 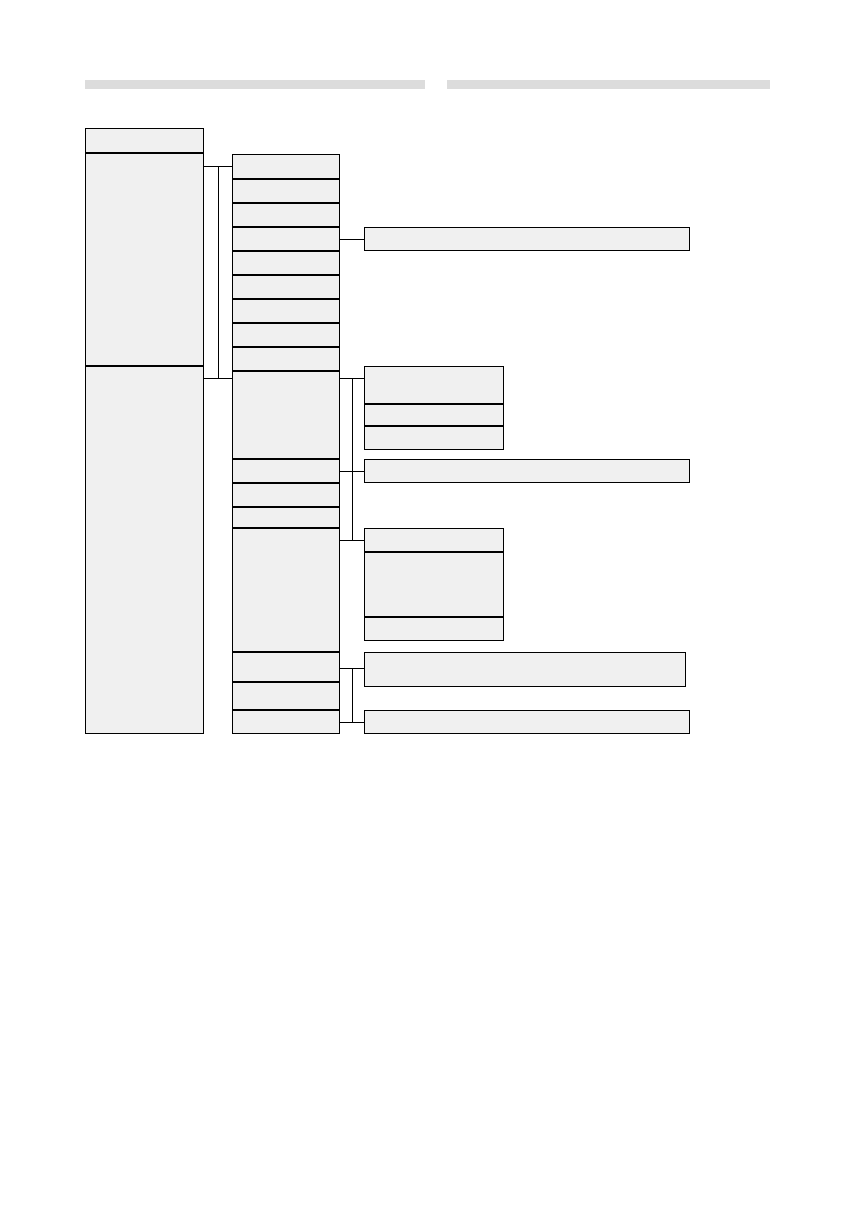 I want to click on connector-row17-to-wide4, so click(x=352, y=722).